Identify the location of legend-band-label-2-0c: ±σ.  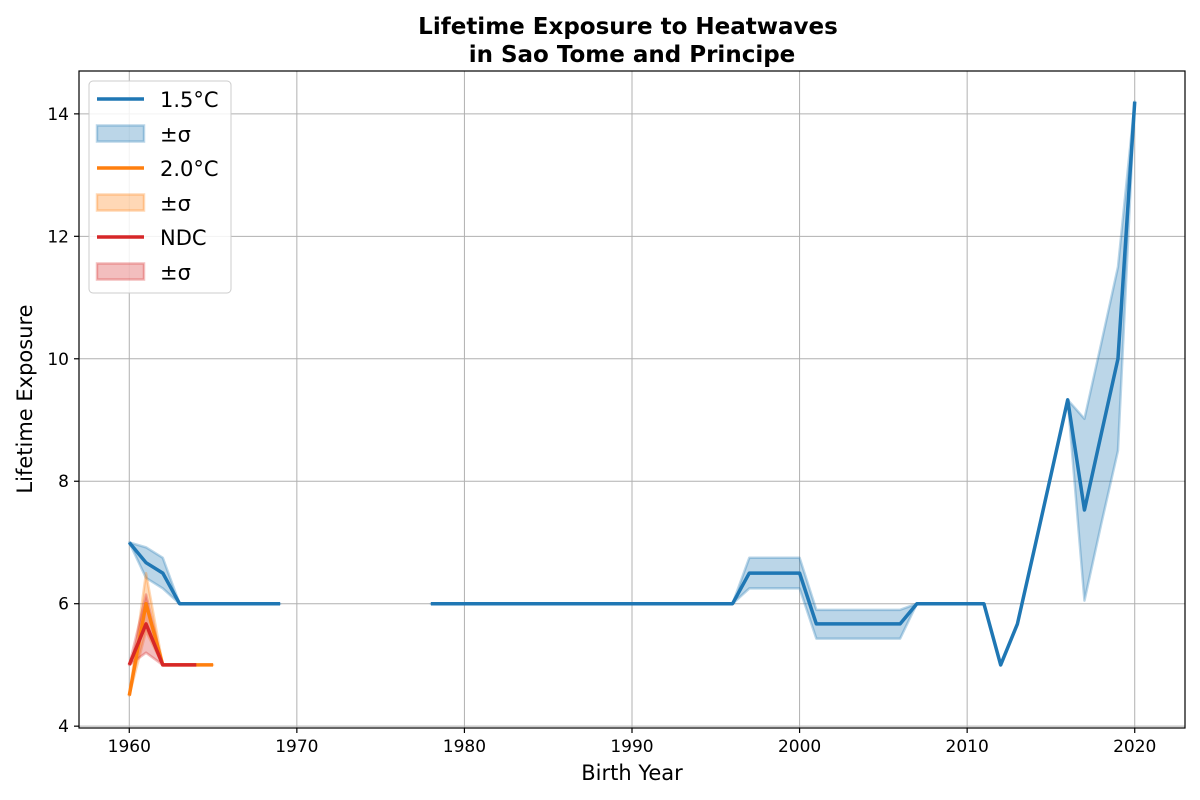
(175, 204).